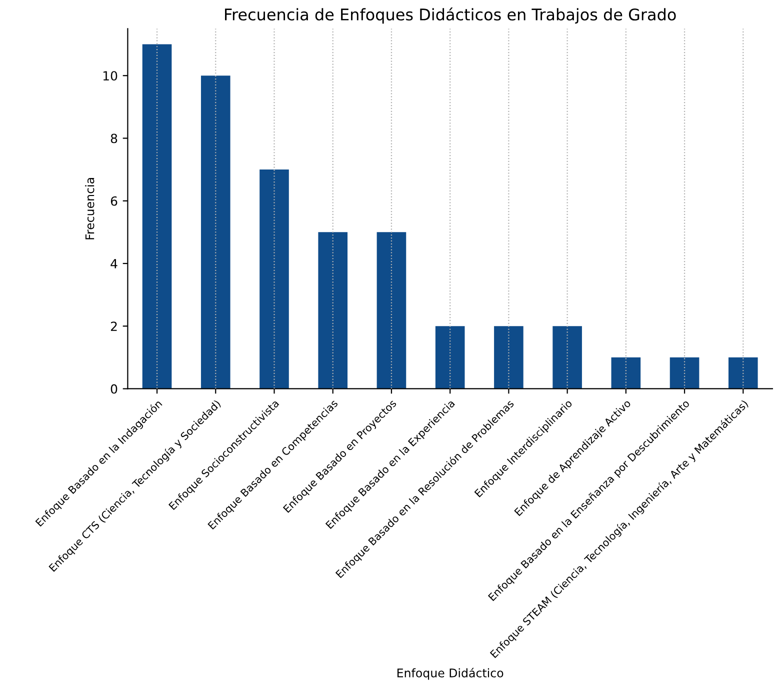 The image size is (774, 682). Describe the element at coordinates (110, 76) in the screenshot. I see `y-tick-label: 10` at that location.